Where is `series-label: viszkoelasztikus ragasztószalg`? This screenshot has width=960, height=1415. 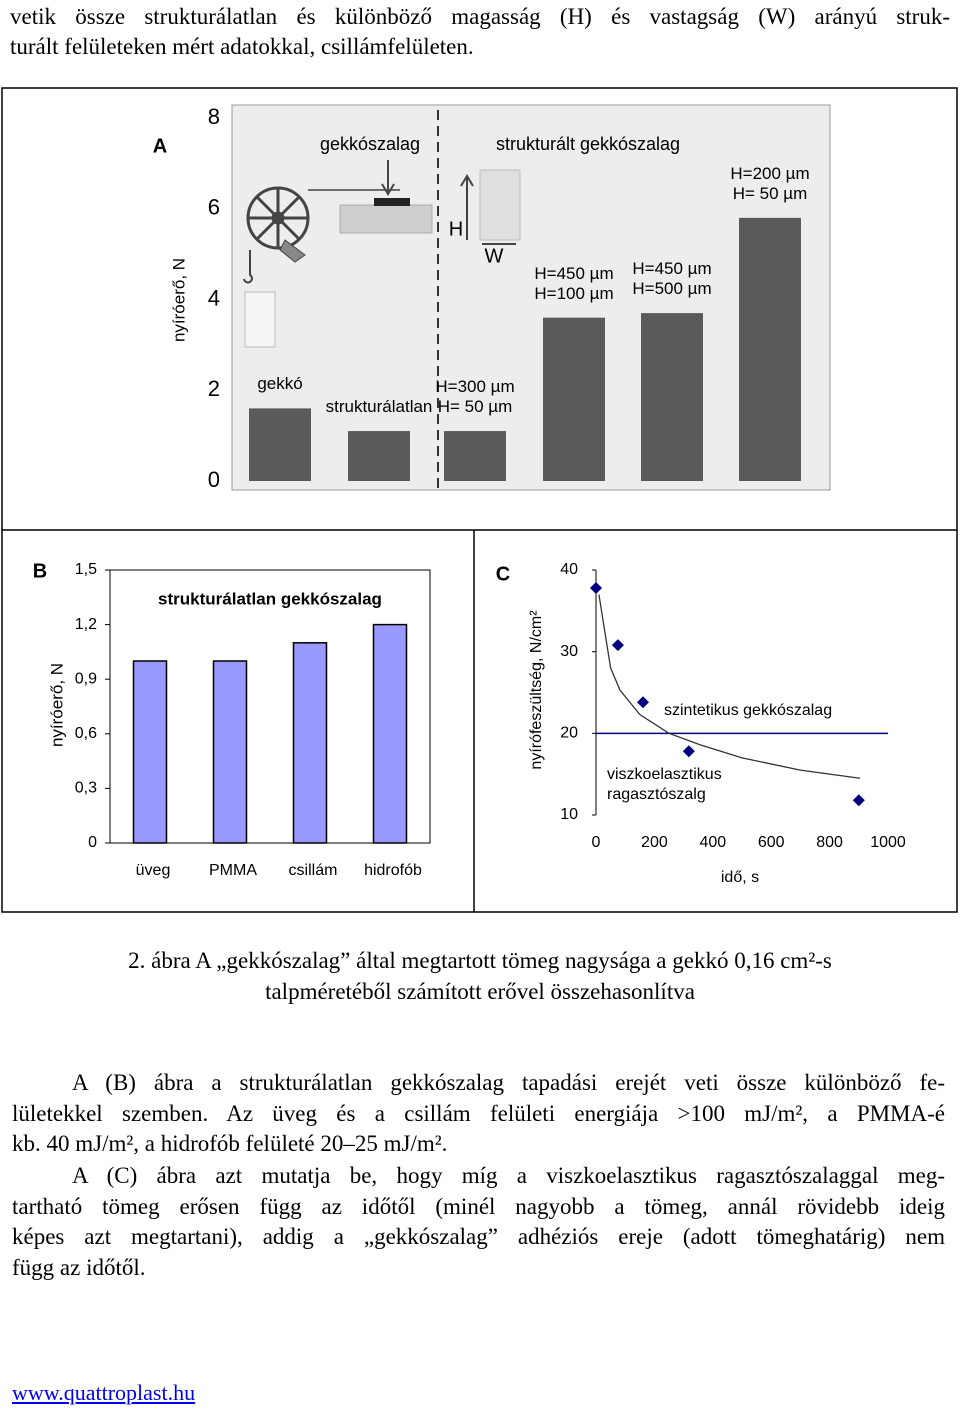 series-label: viszkoelasztikus ragasztószalg is located at coordinates (664, 784).